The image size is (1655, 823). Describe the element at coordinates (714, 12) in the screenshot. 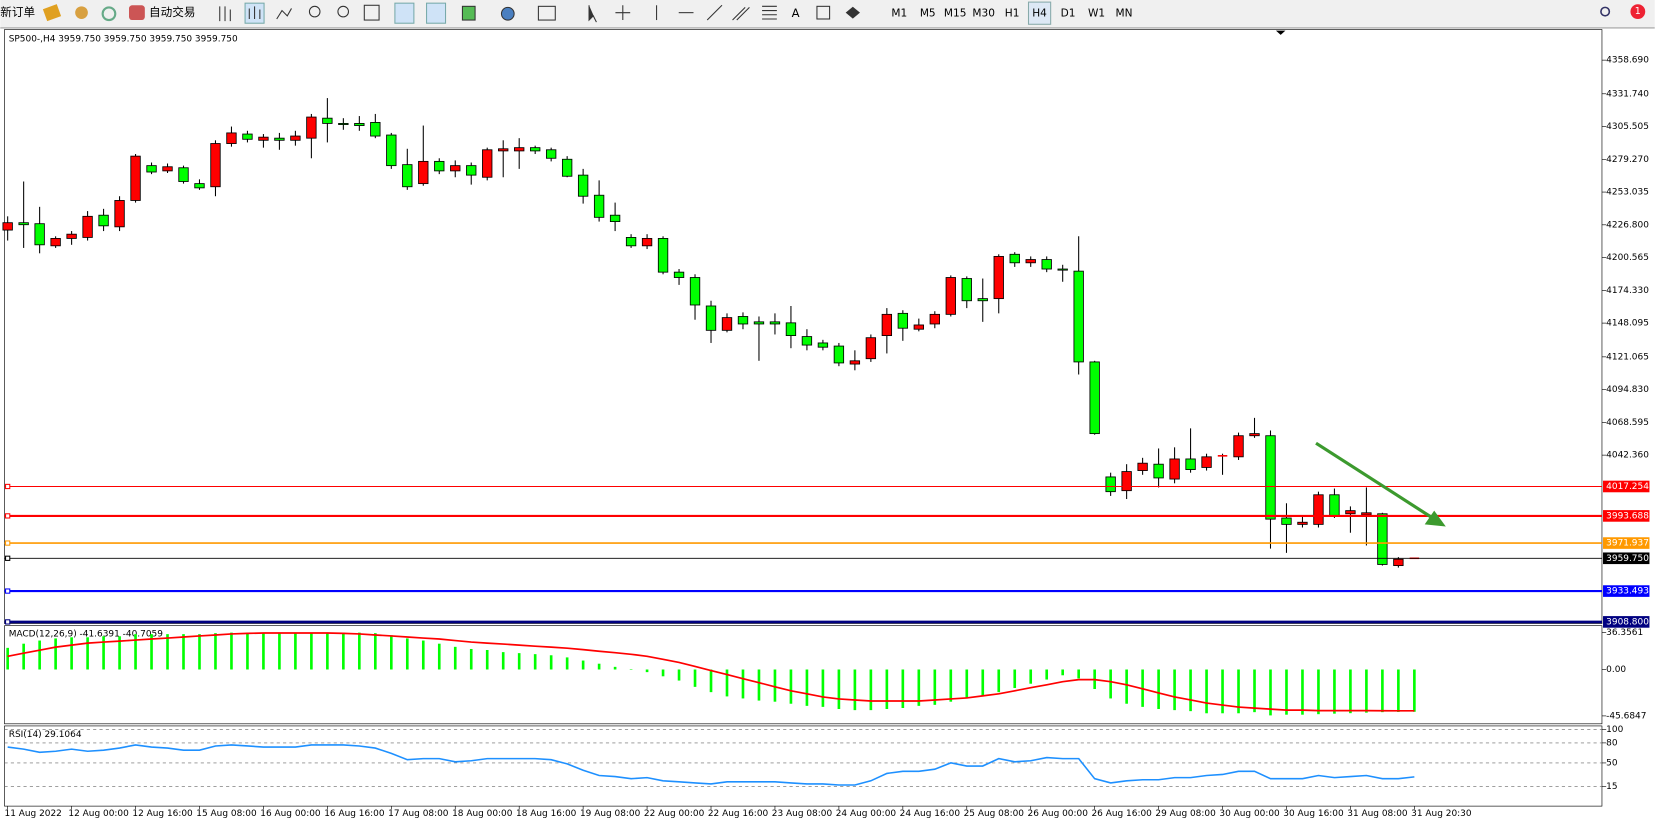

I see `trendline-icon` at that location.